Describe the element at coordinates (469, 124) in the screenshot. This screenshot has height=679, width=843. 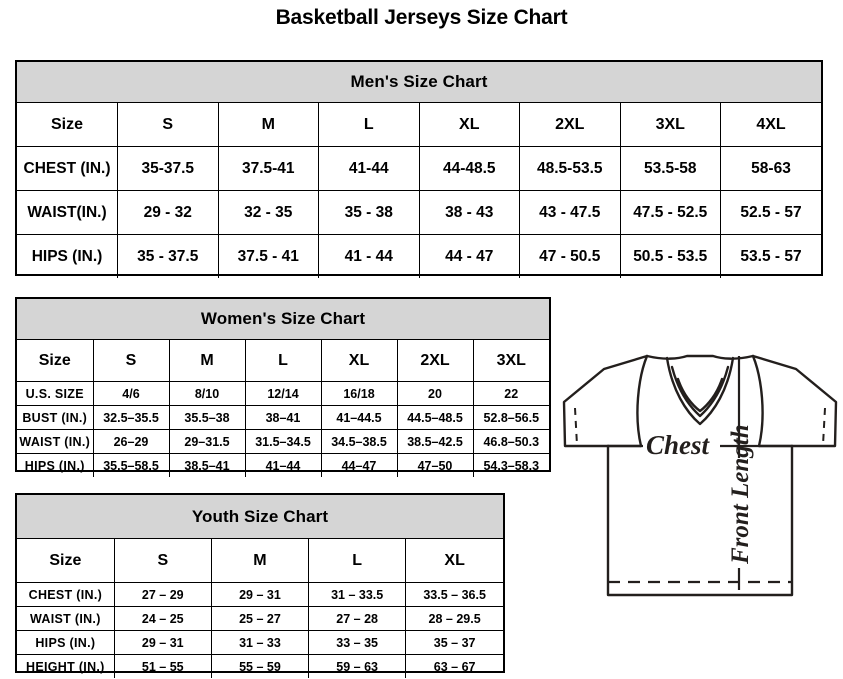
I see `mens-col-header-xl: XL` at that location.